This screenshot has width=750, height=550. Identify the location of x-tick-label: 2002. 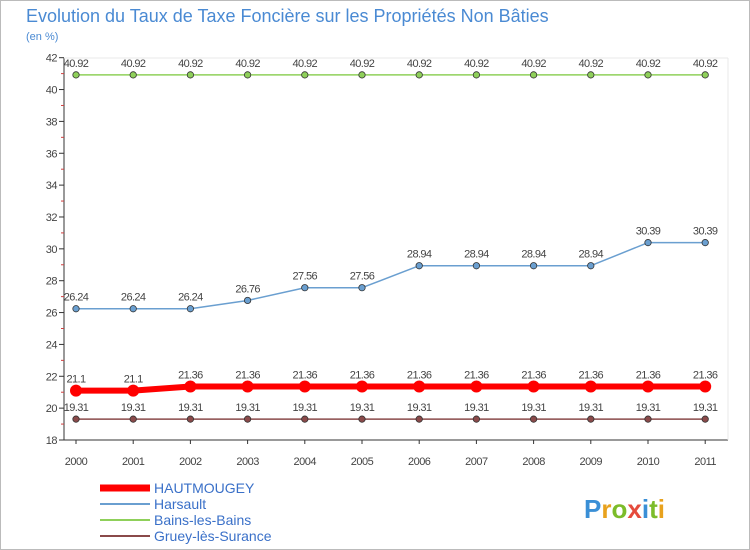
(190, 462).